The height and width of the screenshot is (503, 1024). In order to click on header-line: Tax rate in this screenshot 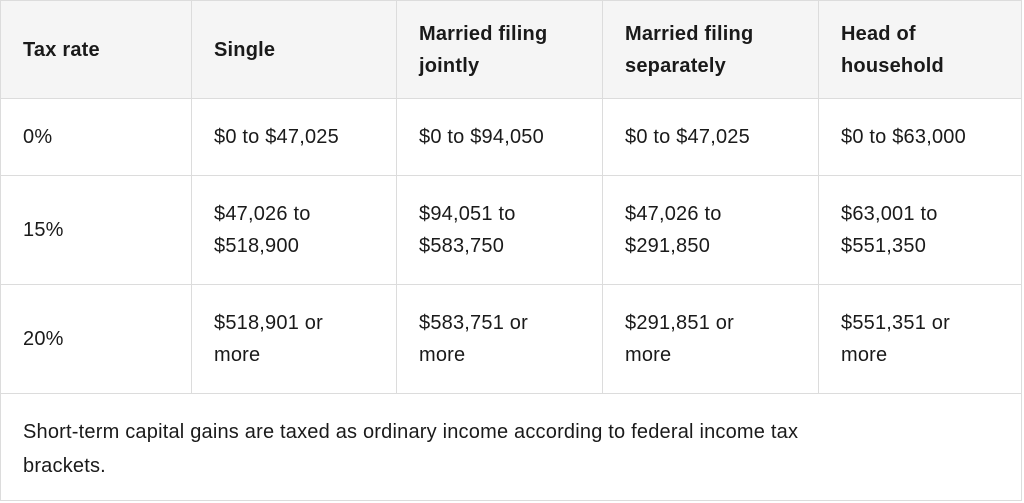, I will do `click(61, 49)`.